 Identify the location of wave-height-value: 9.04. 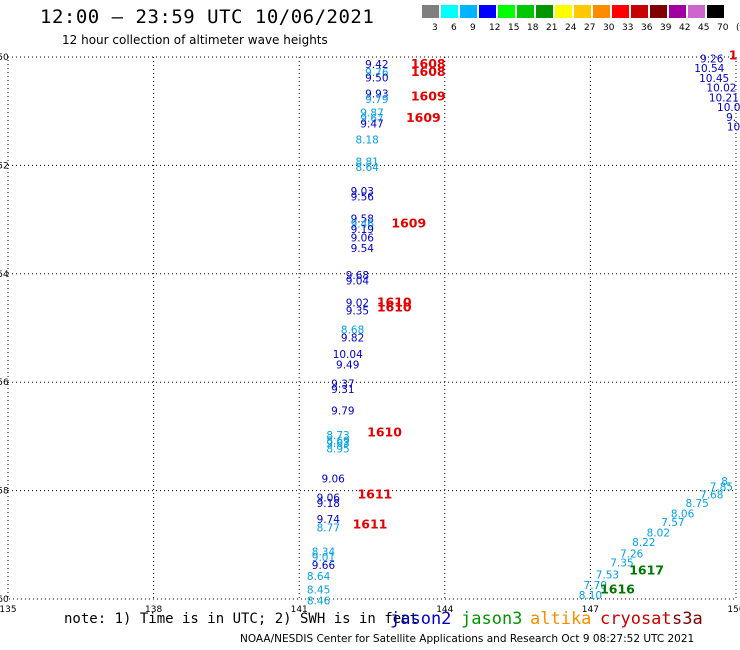
(358, 282).